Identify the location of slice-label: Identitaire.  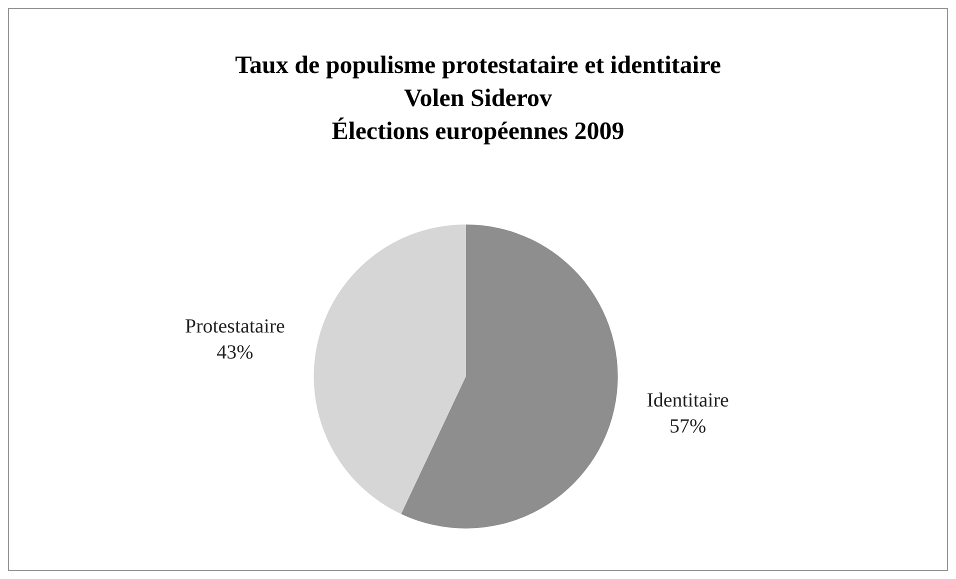
(688, 401).